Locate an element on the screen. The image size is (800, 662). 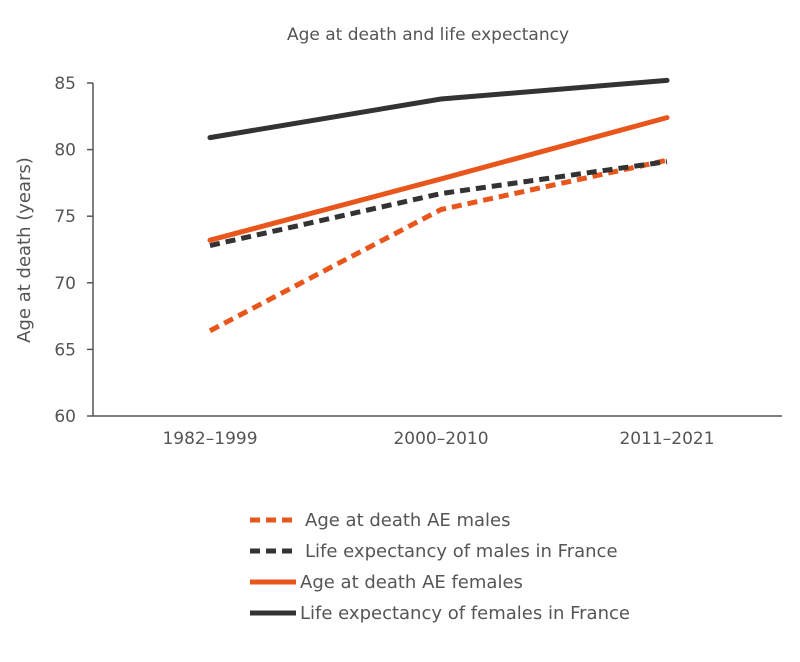
x-tick-label: 2011–2021 is located at coordinates (666, 439).